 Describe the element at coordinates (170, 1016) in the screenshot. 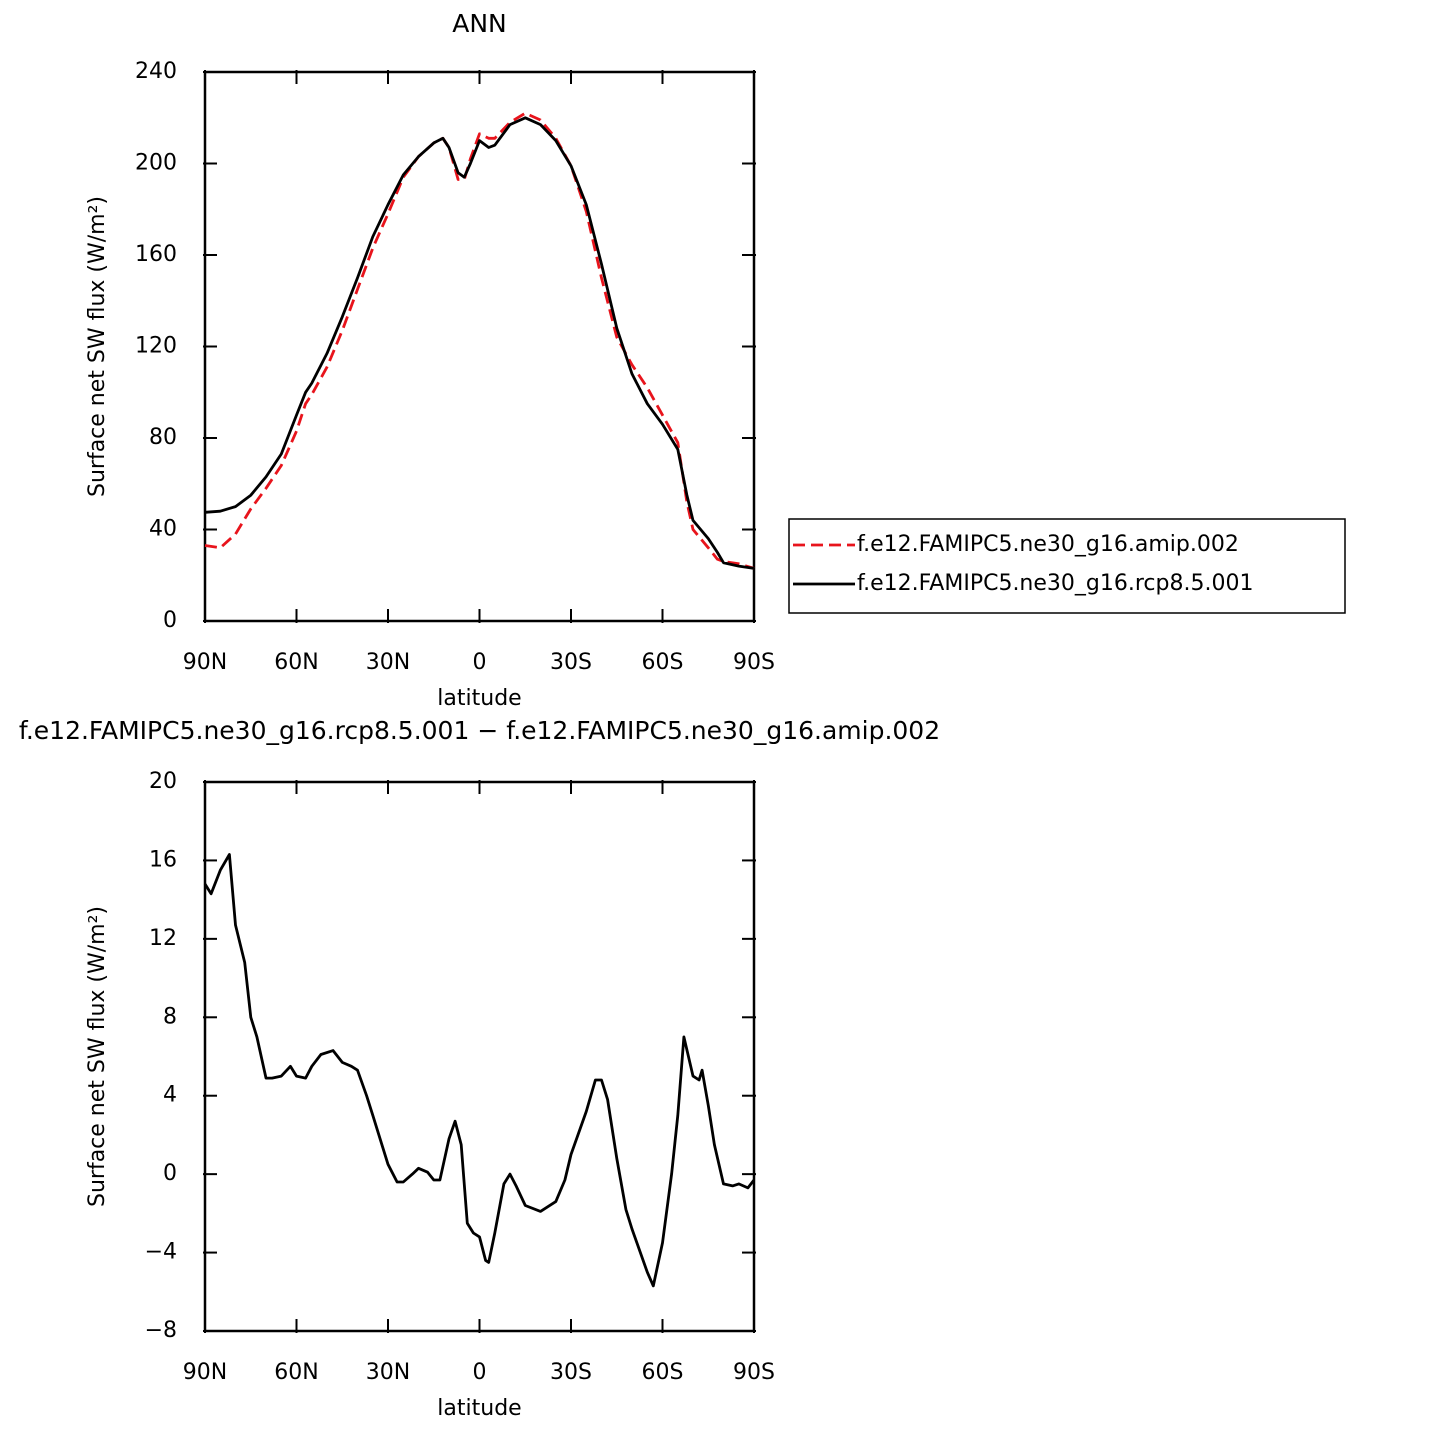

I see `y-tick-label: 8` at that location.